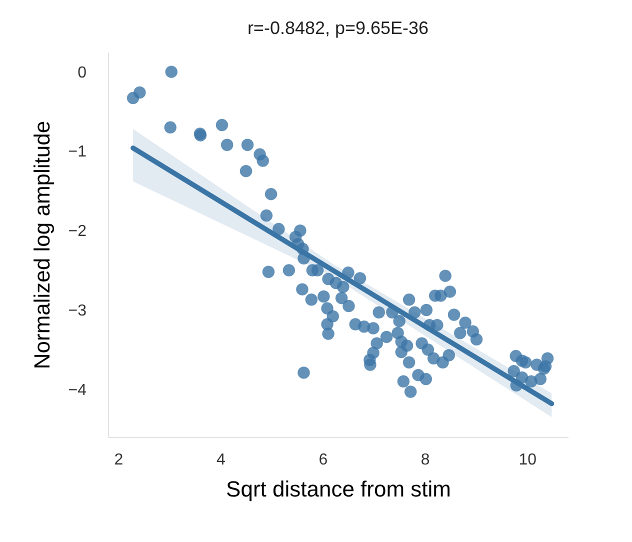 Image resolution: width=632 pixels, height=542 pixels. I want to click on x-tick-label: 10, so click(527, 460).